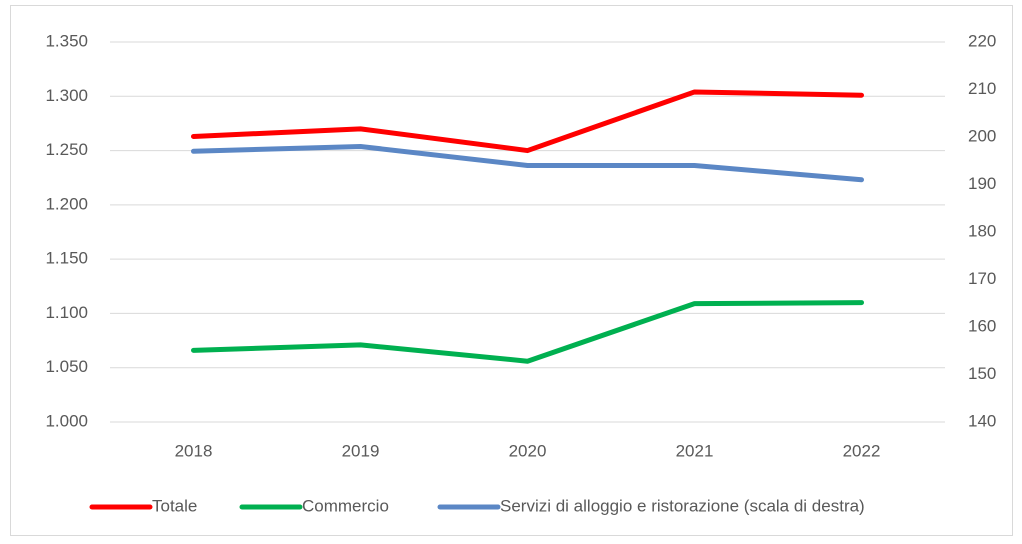 The image size is (1022, 544). Describe the element at coordinates (361, 450) in the screenshot. I see `x-tick-label: 2019` at that location.